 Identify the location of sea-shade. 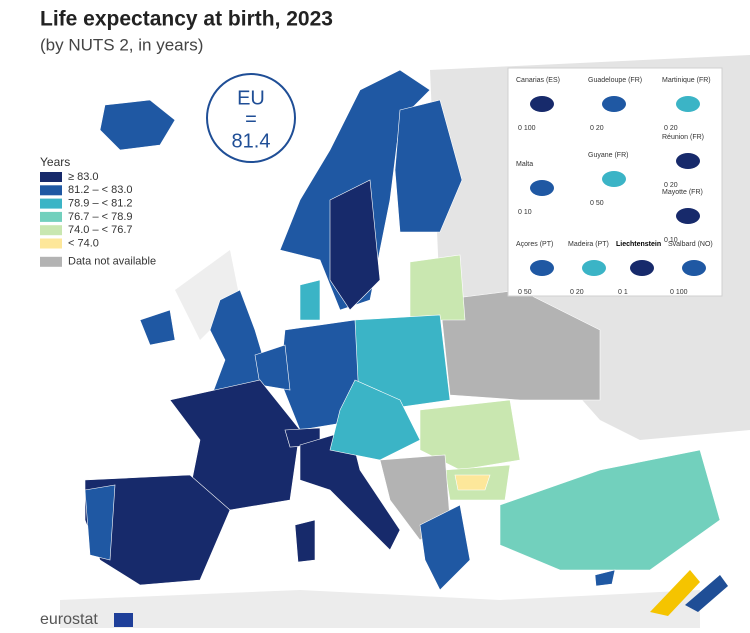
(207, 295).